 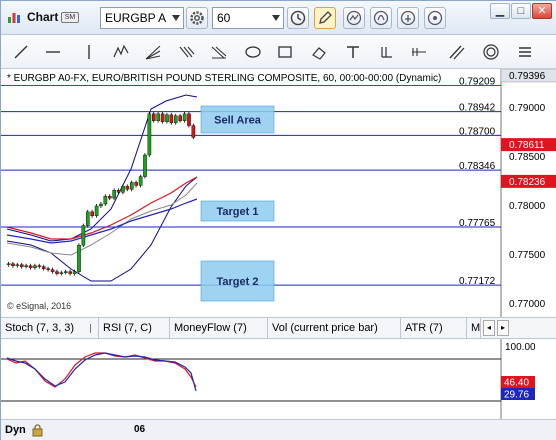 I want to click on bollinger-lower-line, so click(x=102, y=229).